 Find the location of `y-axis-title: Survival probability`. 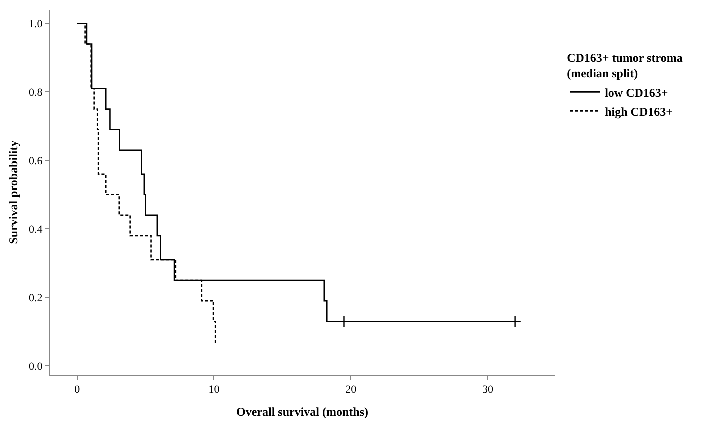

y-axis-title: Survival probability is located at coordinates (13, 192).